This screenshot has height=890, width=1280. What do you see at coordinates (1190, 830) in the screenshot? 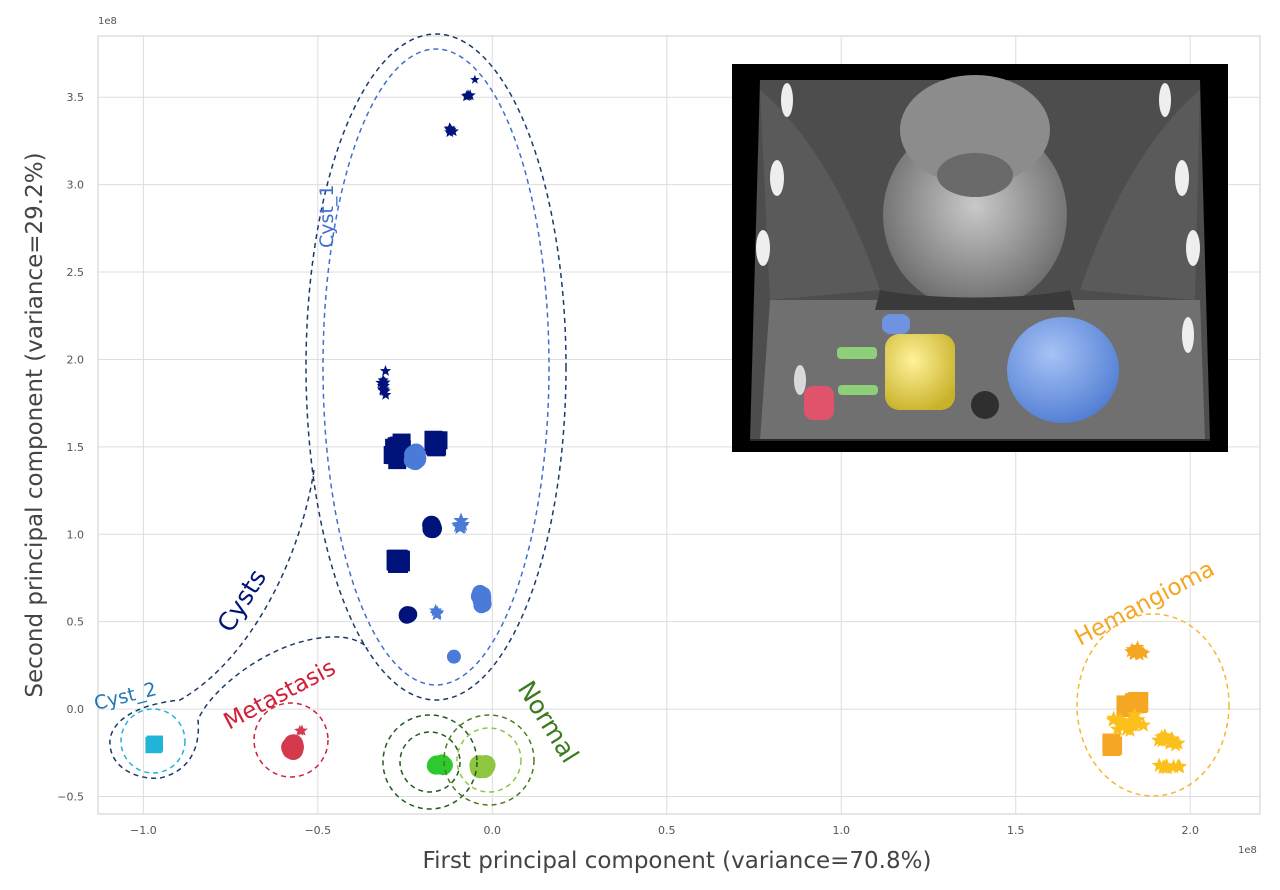
I see `x-tick-label: 2.0` at bounding box center [1190, 830].